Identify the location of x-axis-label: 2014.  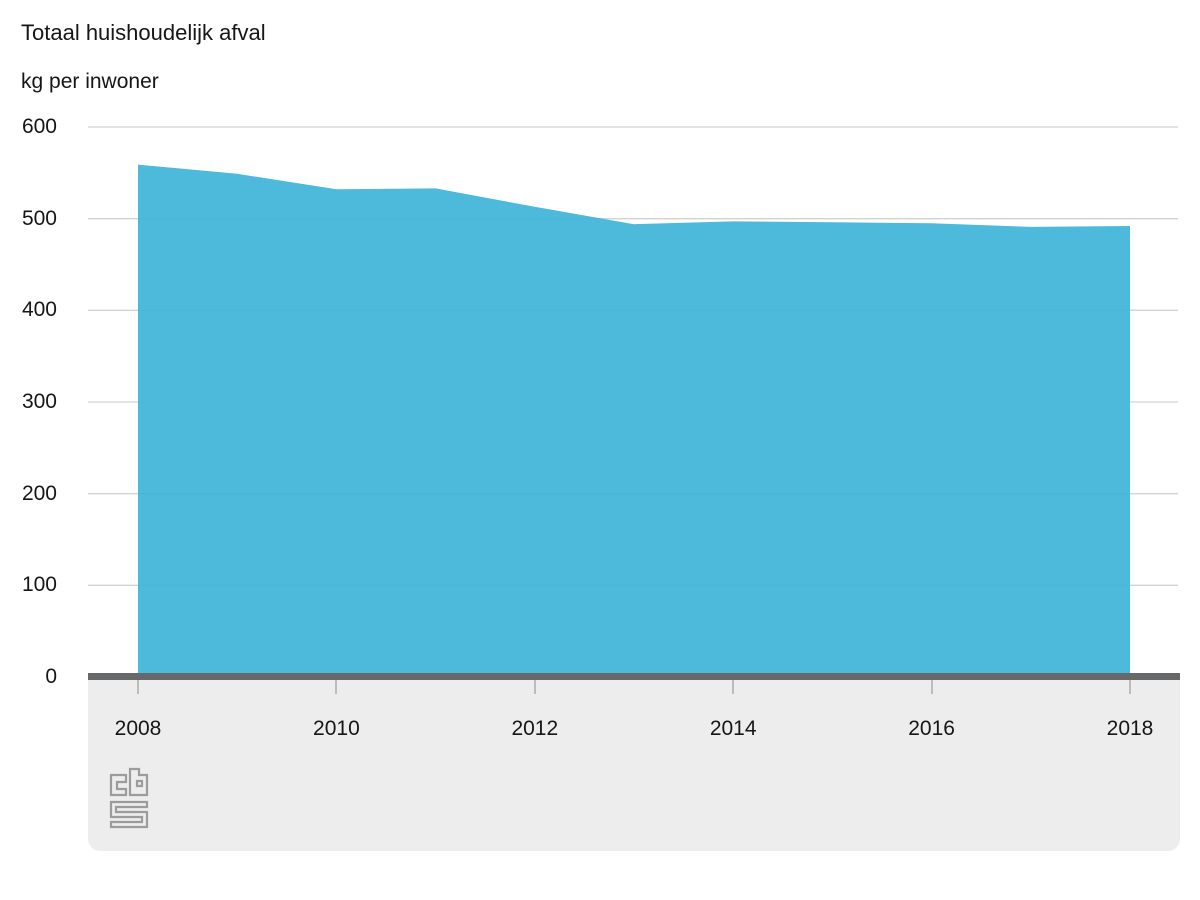
(733, 728).